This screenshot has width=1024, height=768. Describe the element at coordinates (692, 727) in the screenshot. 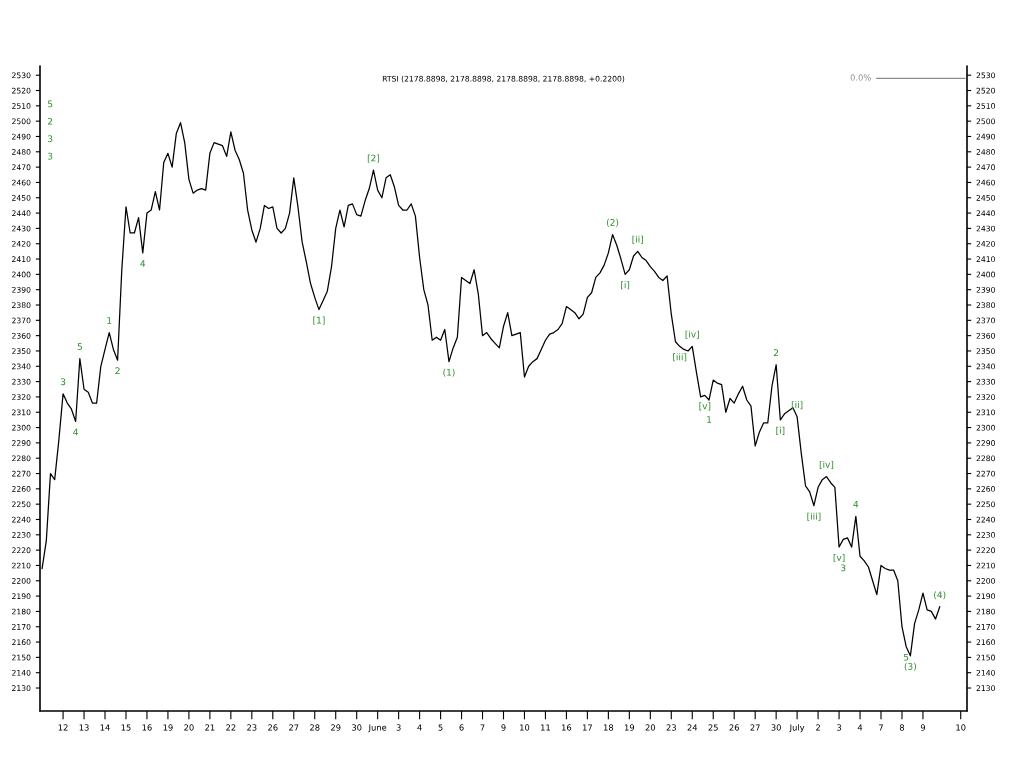

I see `x-tick-label: 24` at that location.